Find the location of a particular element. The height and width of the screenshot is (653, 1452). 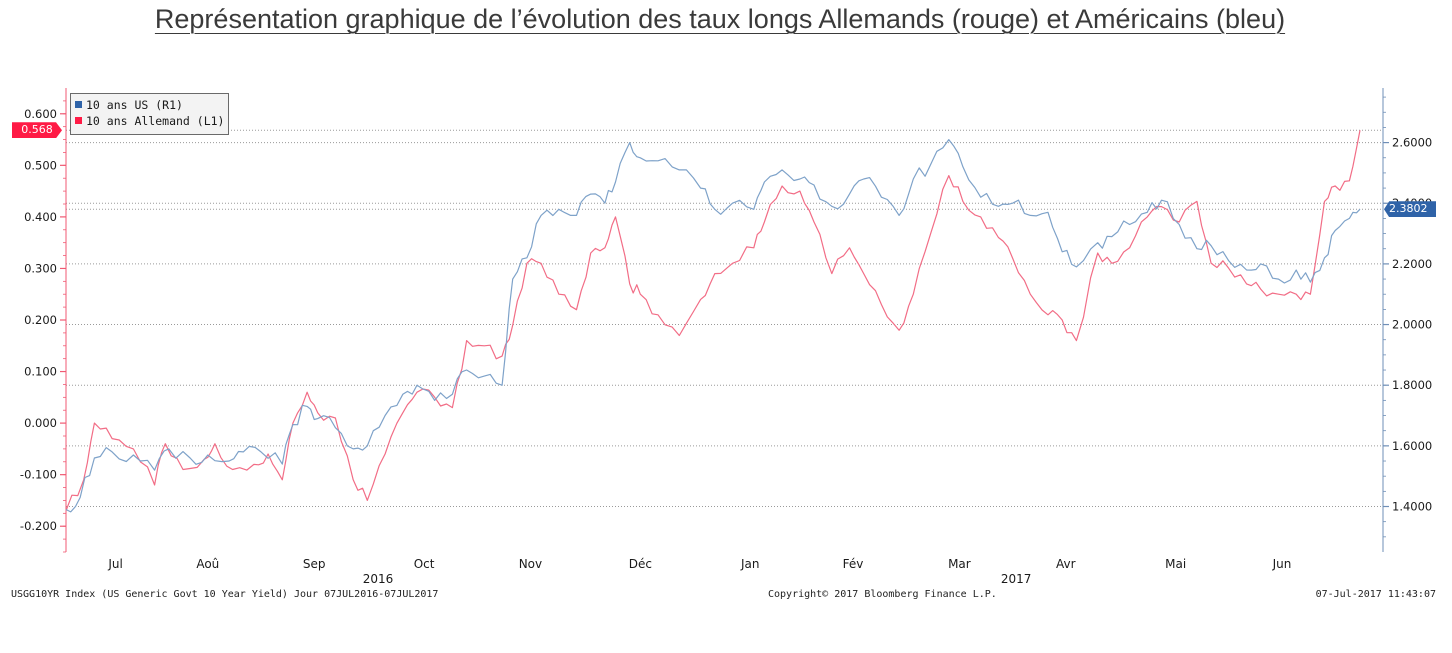

right-axis-tick-label: 2.6000 is located at coordinates (1412, 143).